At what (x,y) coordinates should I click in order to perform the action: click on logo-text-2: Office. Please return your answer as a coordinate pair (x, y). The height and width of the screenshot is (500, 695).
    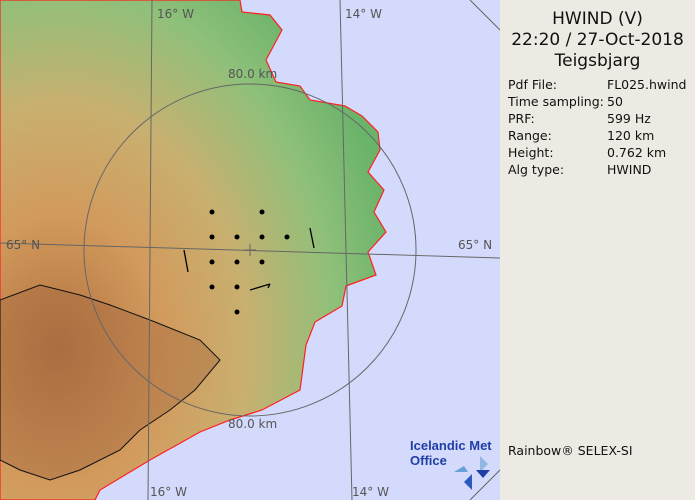
    Looking at the image, I should click on (428, 460).